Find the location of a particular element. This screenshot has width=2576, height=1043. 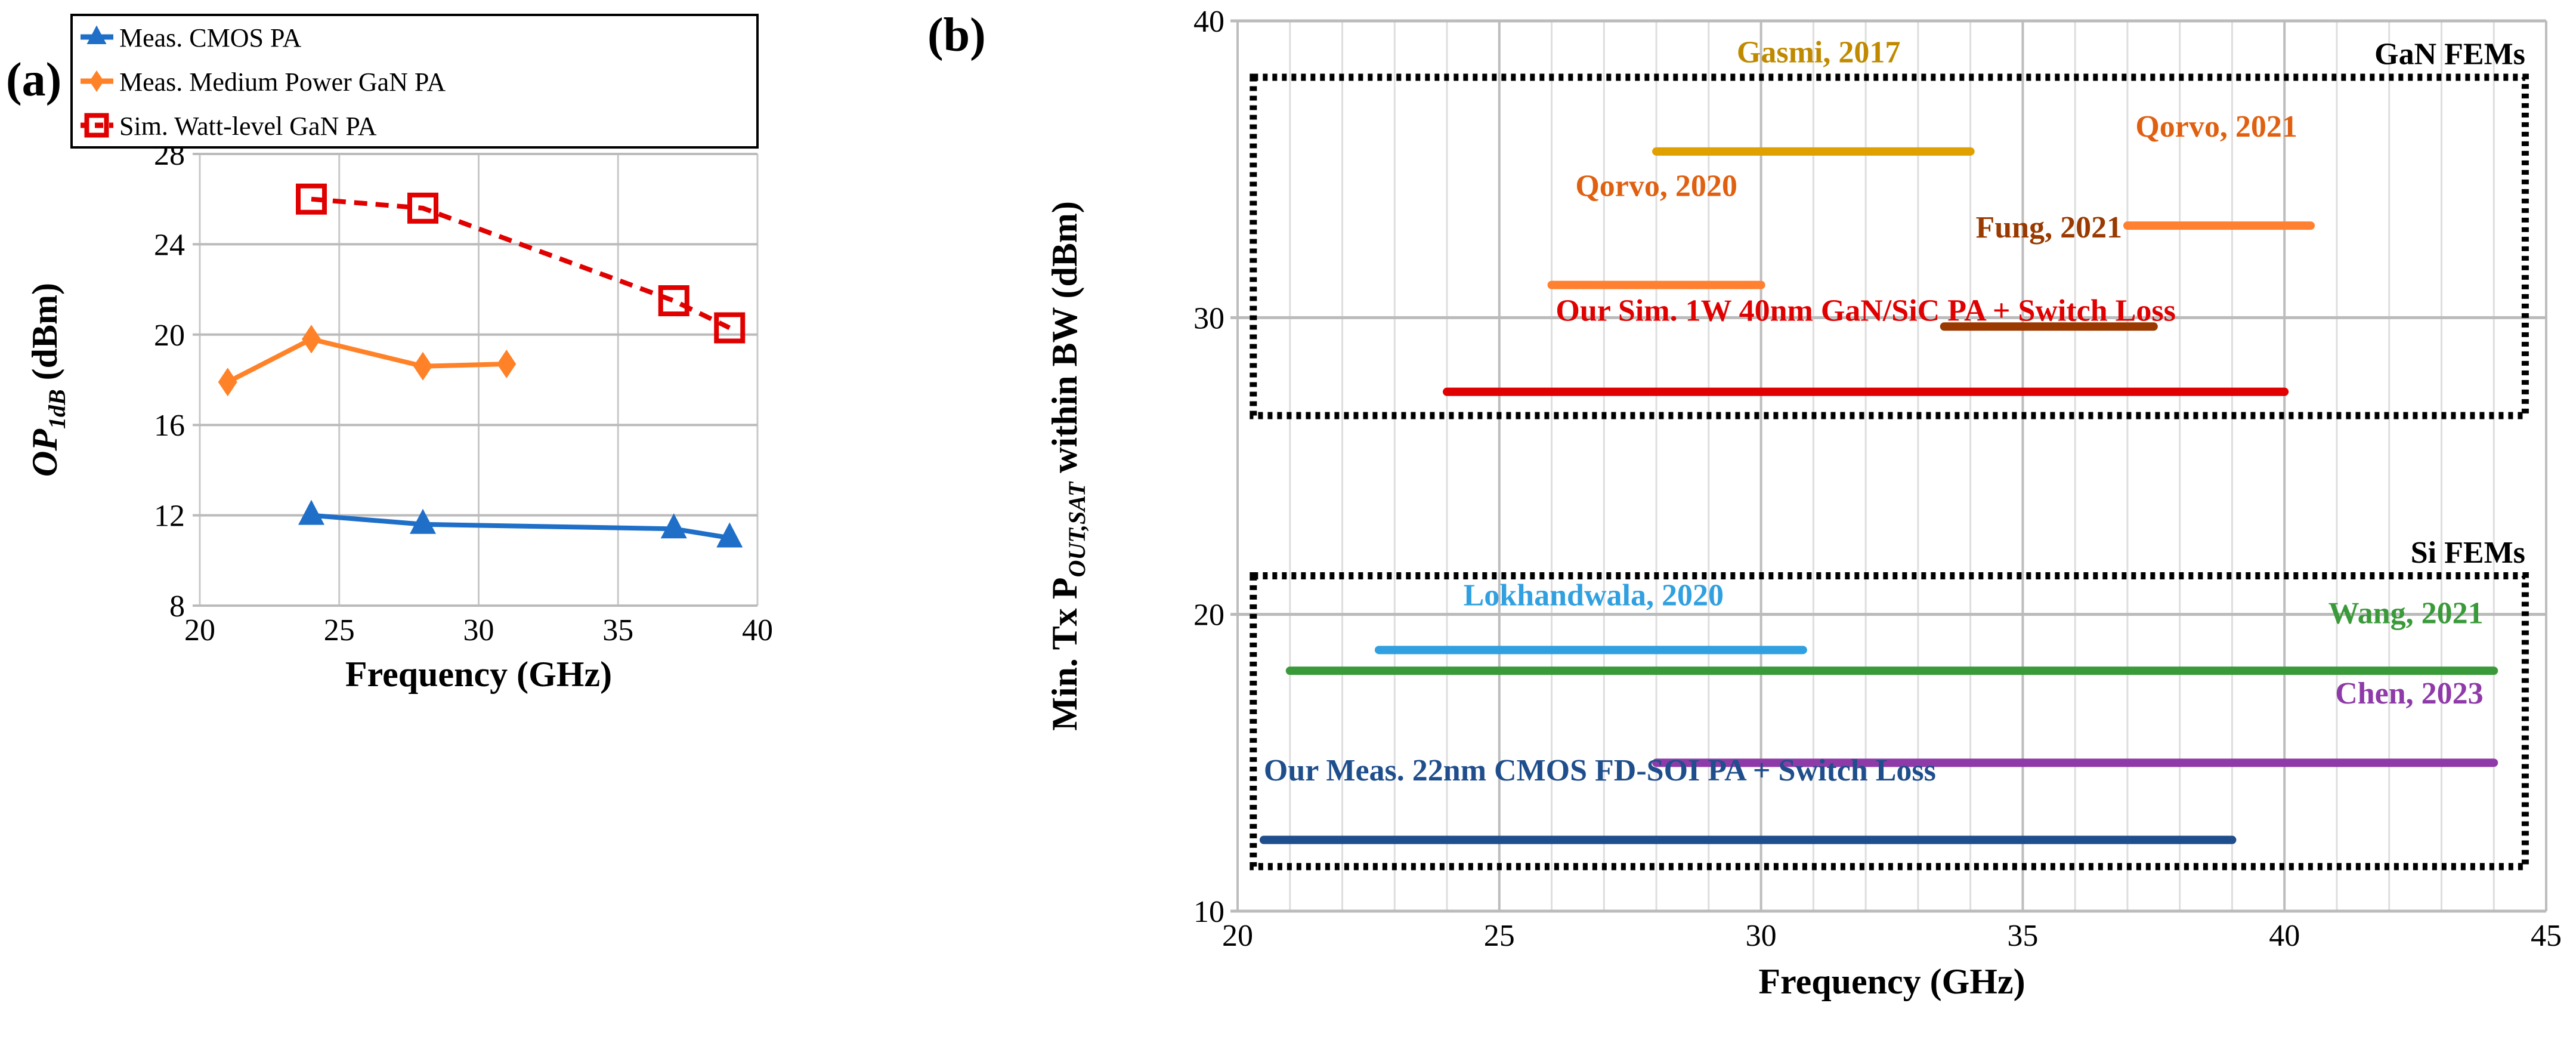

y-tick-label: 40 is located at coordinates (1208, 22).